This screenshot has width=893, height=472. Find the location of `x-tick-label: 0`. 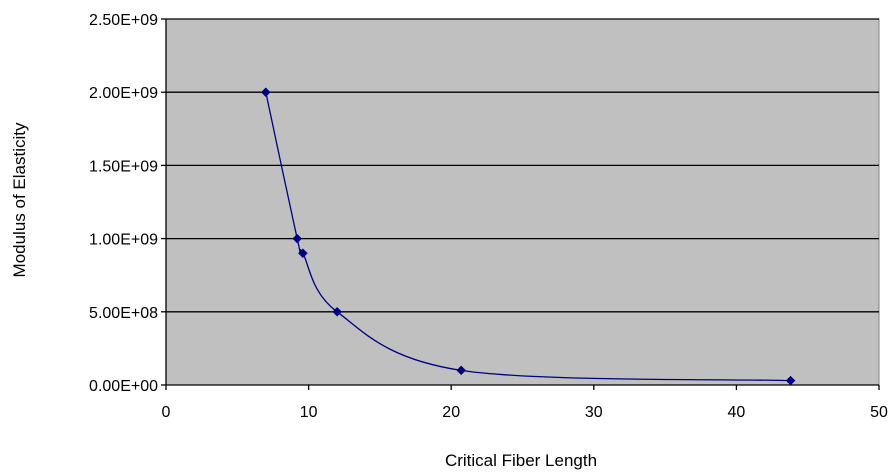

x-tick-label: 0 is located at coordinates (166, 412).